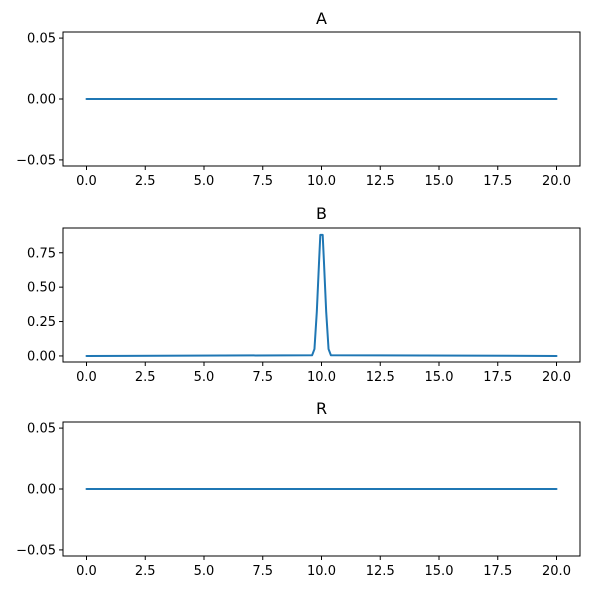 The image size is (590, 590). What do you see at coordinates (41, 288) in the screenshot?
I see `y-tick-label: 0.50` at bounding box center [41, 288].